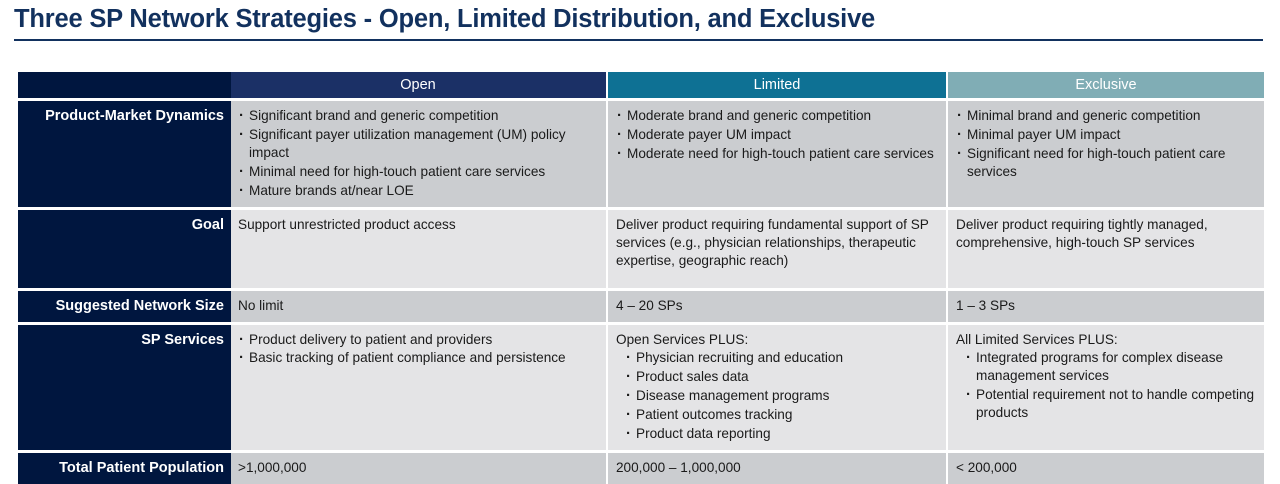 The height and width of the screenshot is (484, 1280). What do you see at coordinates (1106, 306) in the screenshot?
I see `cell-suggested-network-size-exclusive: 1 – 3 SPs` at bounding box center [1106, 306].